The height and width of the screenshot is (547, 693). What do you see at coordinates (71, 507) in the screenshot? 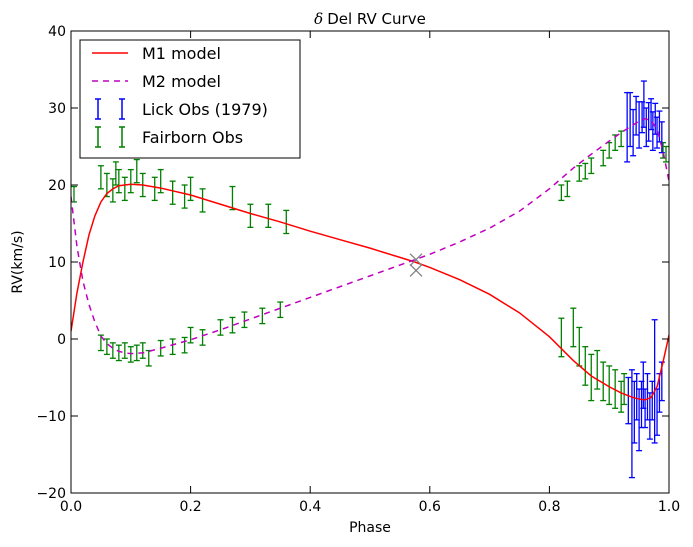
I see `x-tick-label: 0.0` at bounding box center [71, 507].